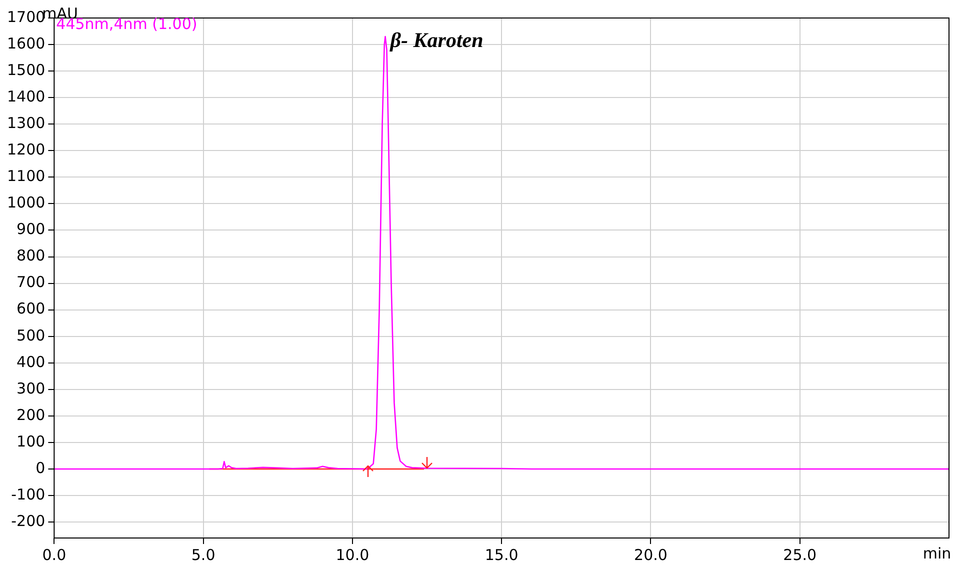 The image size is (957, 572). I want to click on y-tick-label: 500, so click(31, 335).